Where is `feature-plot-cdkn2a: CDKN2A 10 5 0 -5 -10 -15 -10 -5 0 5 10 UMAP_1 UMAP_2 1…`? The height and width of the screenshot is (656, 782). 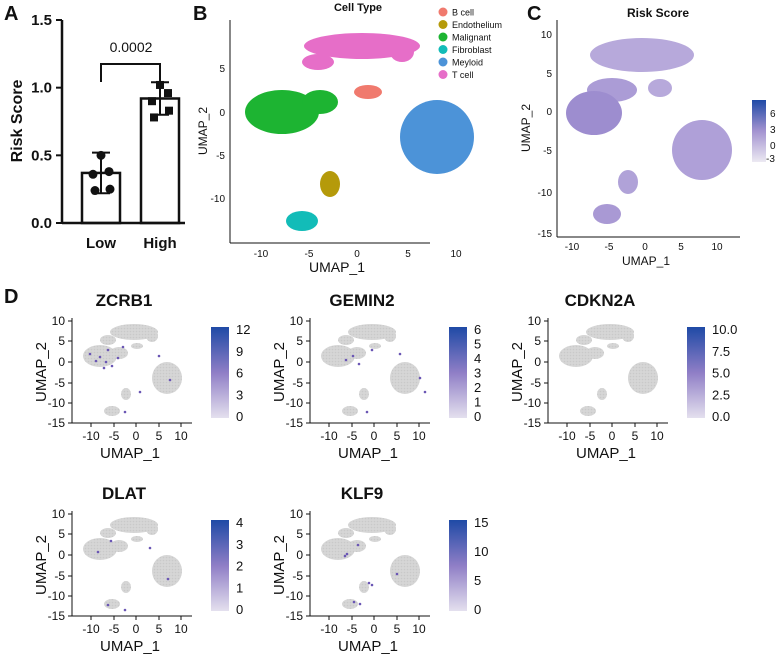 feature-plot-cdkn2a: CDKN2A 10 5 0 -5 -10 -15 -10 -5 0 5 10 UMAP_1 UMAP_2 1… is located at coordinates (623, 376).